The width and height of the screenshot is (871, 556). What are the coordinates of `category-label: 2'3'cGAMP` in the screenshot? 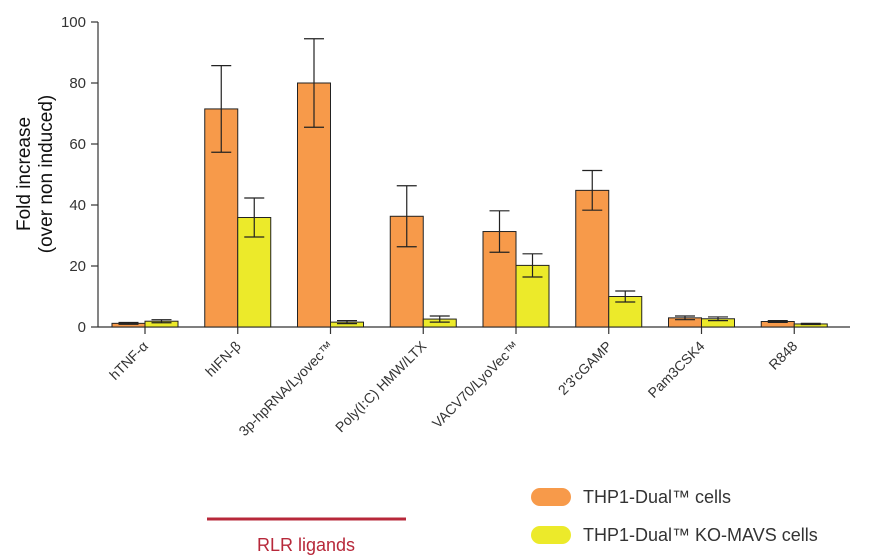 It's located at (585, 368).